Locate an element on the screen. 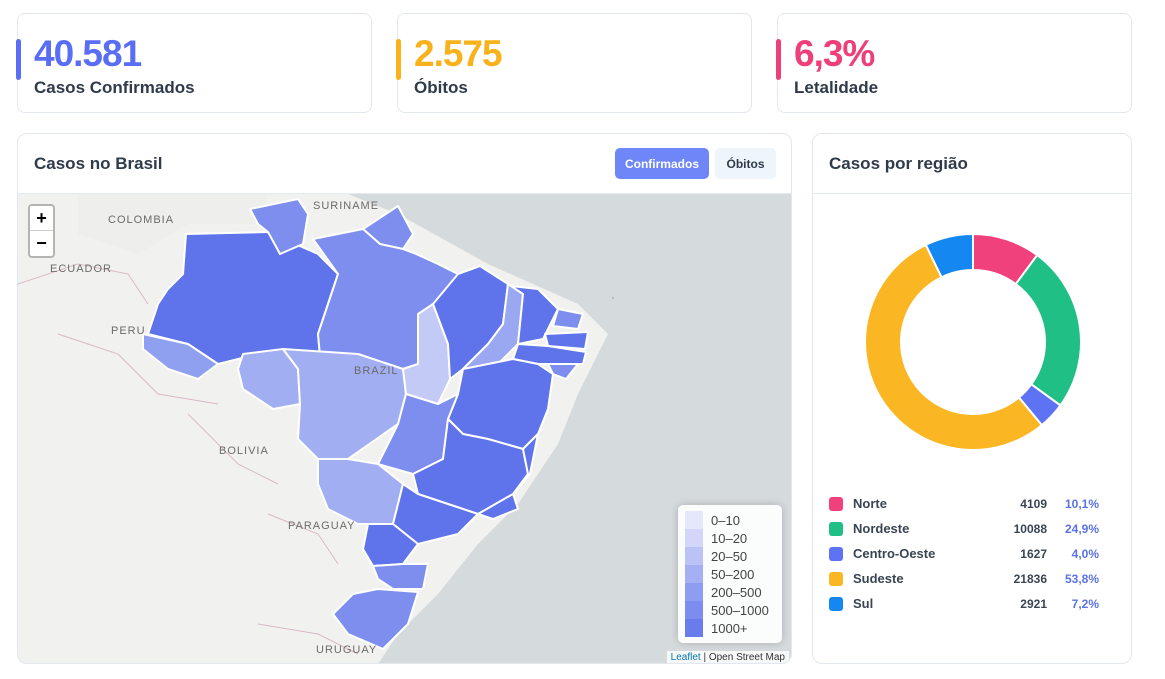 This screenshot has width=1165, height=679. leaflet-link: Leaflet is located at coordinates (685, 657).